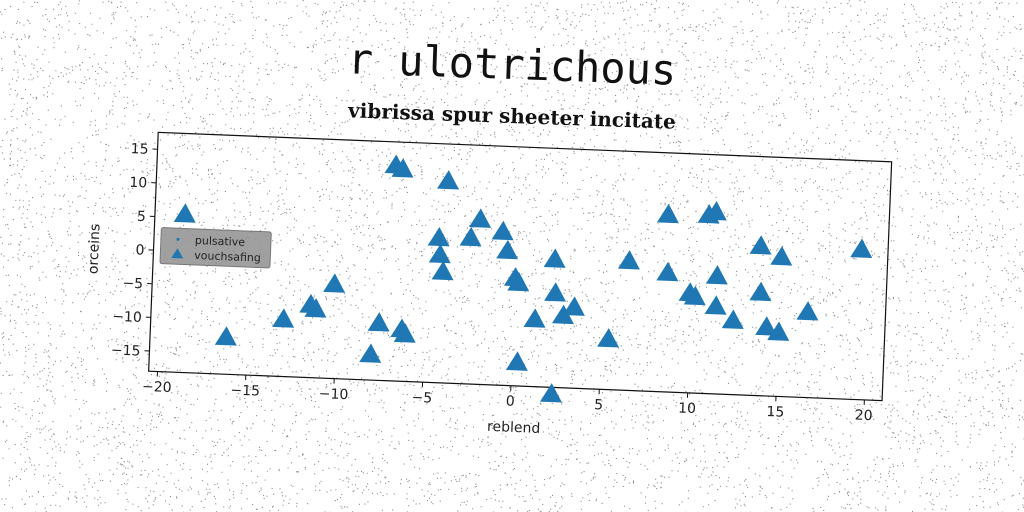 This screenshot has width=1024, height=512. Describe the element at coordinates (126, 350) in the screenshot. I see `y-tick-label: −15` at that location.